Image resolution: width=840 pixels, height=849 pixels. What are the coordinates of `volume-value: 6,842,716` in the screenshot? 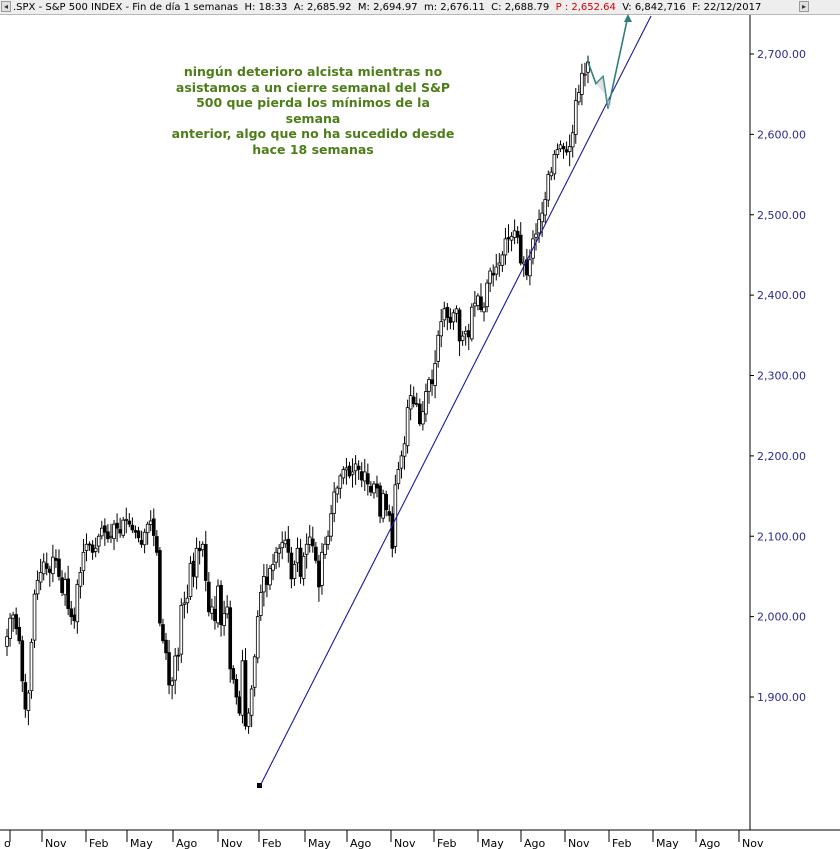 It's located at (660, 7).